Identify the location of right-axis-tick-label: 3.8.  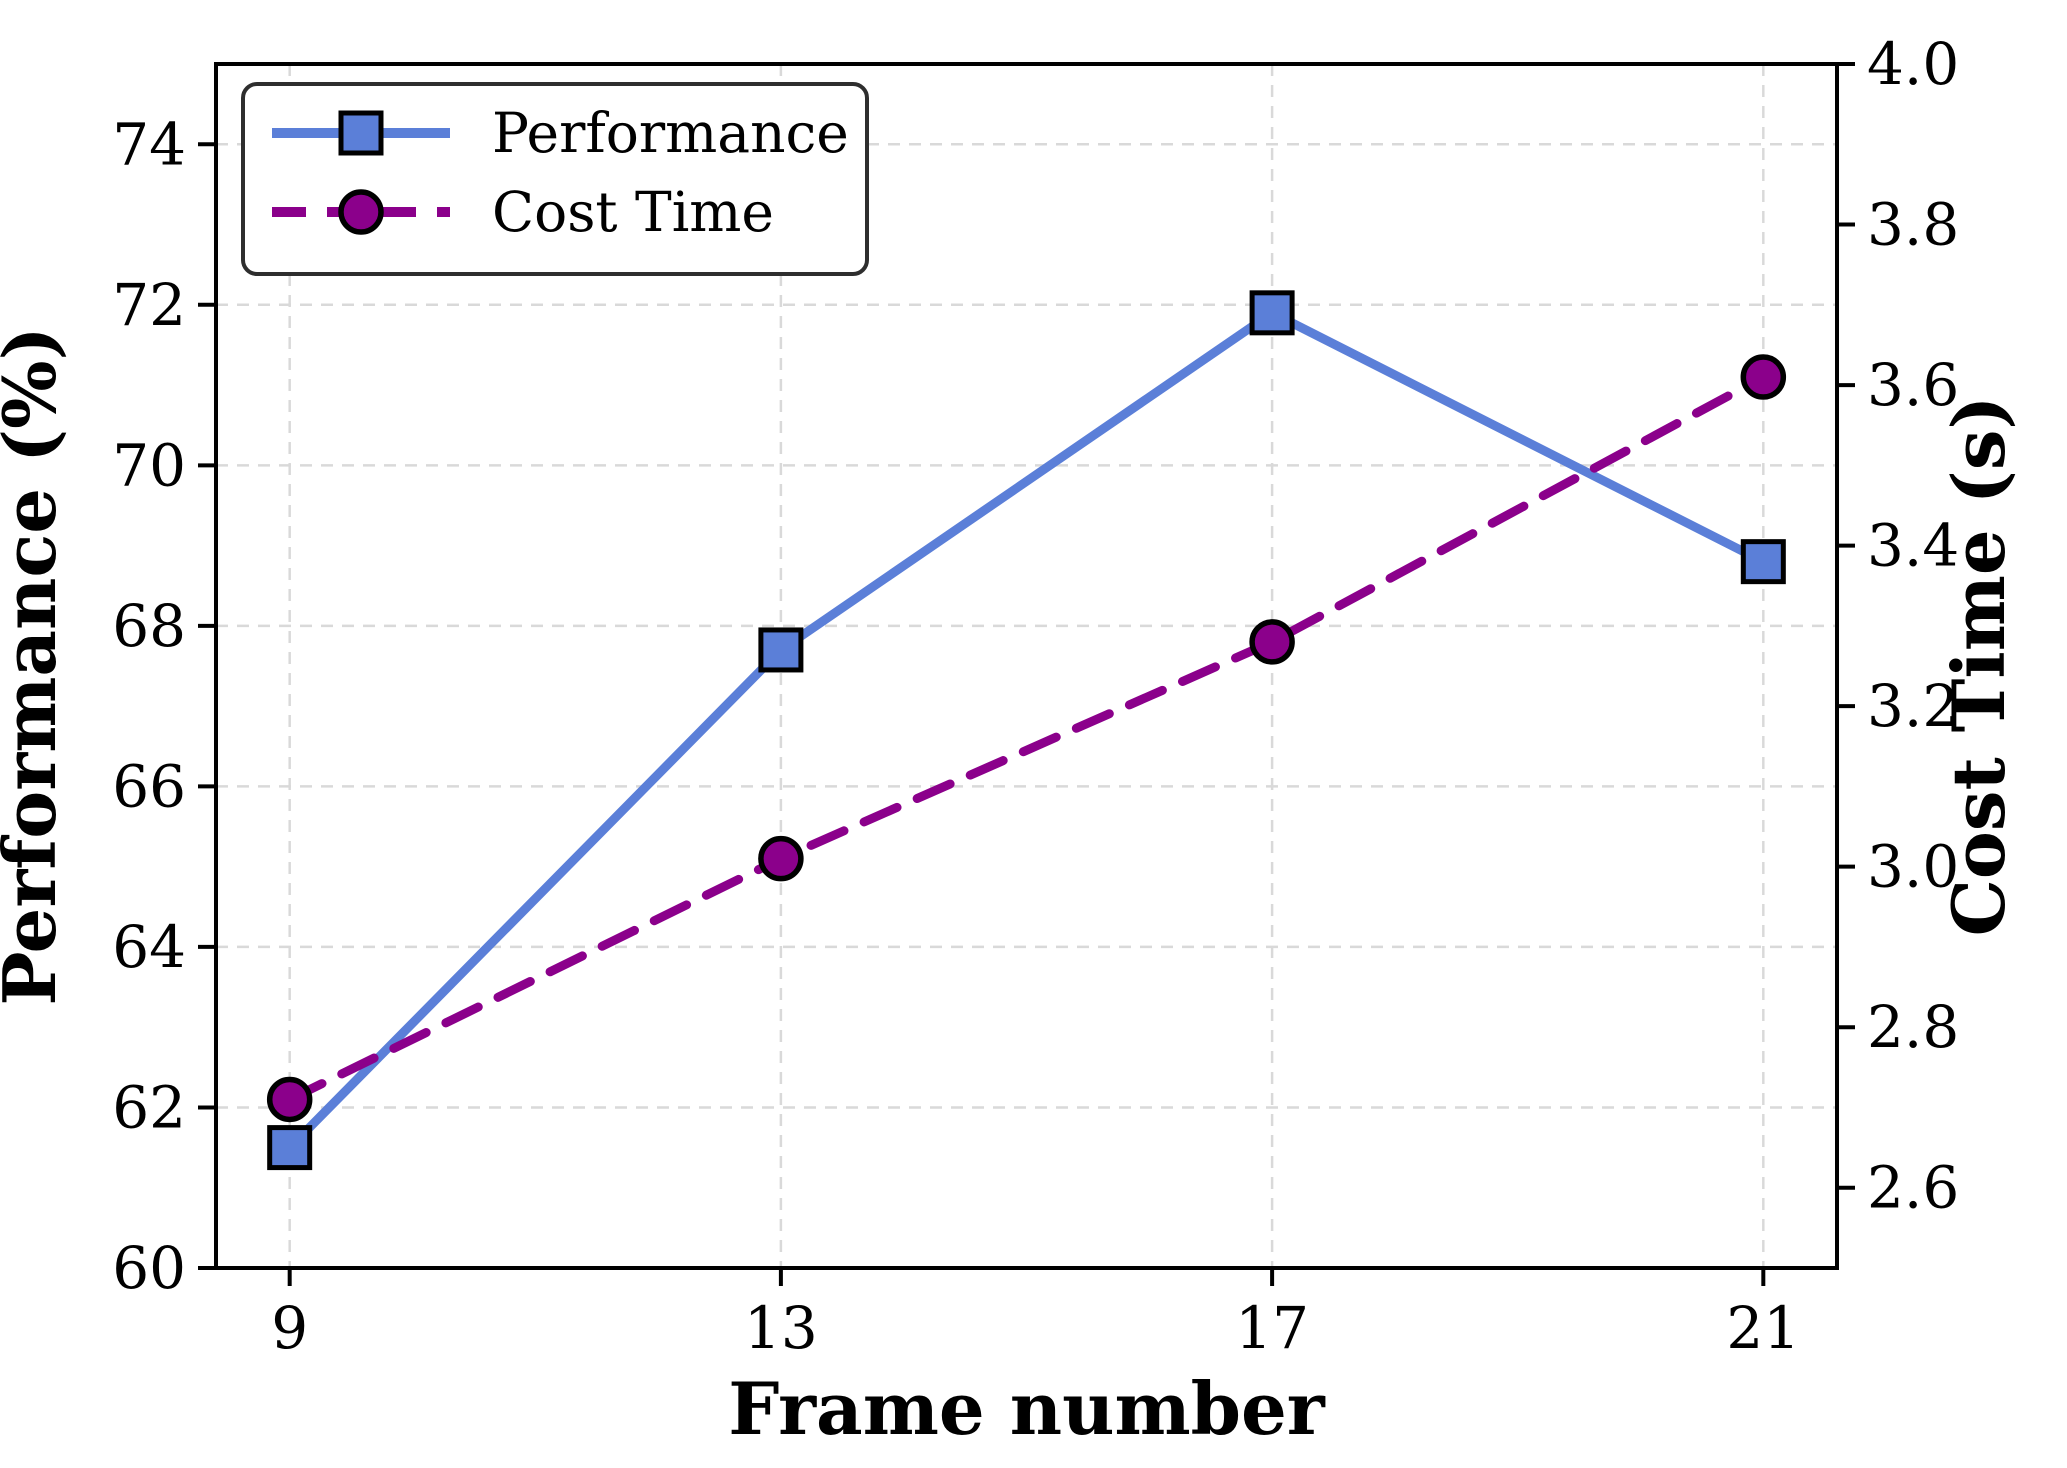
(1913, 225).